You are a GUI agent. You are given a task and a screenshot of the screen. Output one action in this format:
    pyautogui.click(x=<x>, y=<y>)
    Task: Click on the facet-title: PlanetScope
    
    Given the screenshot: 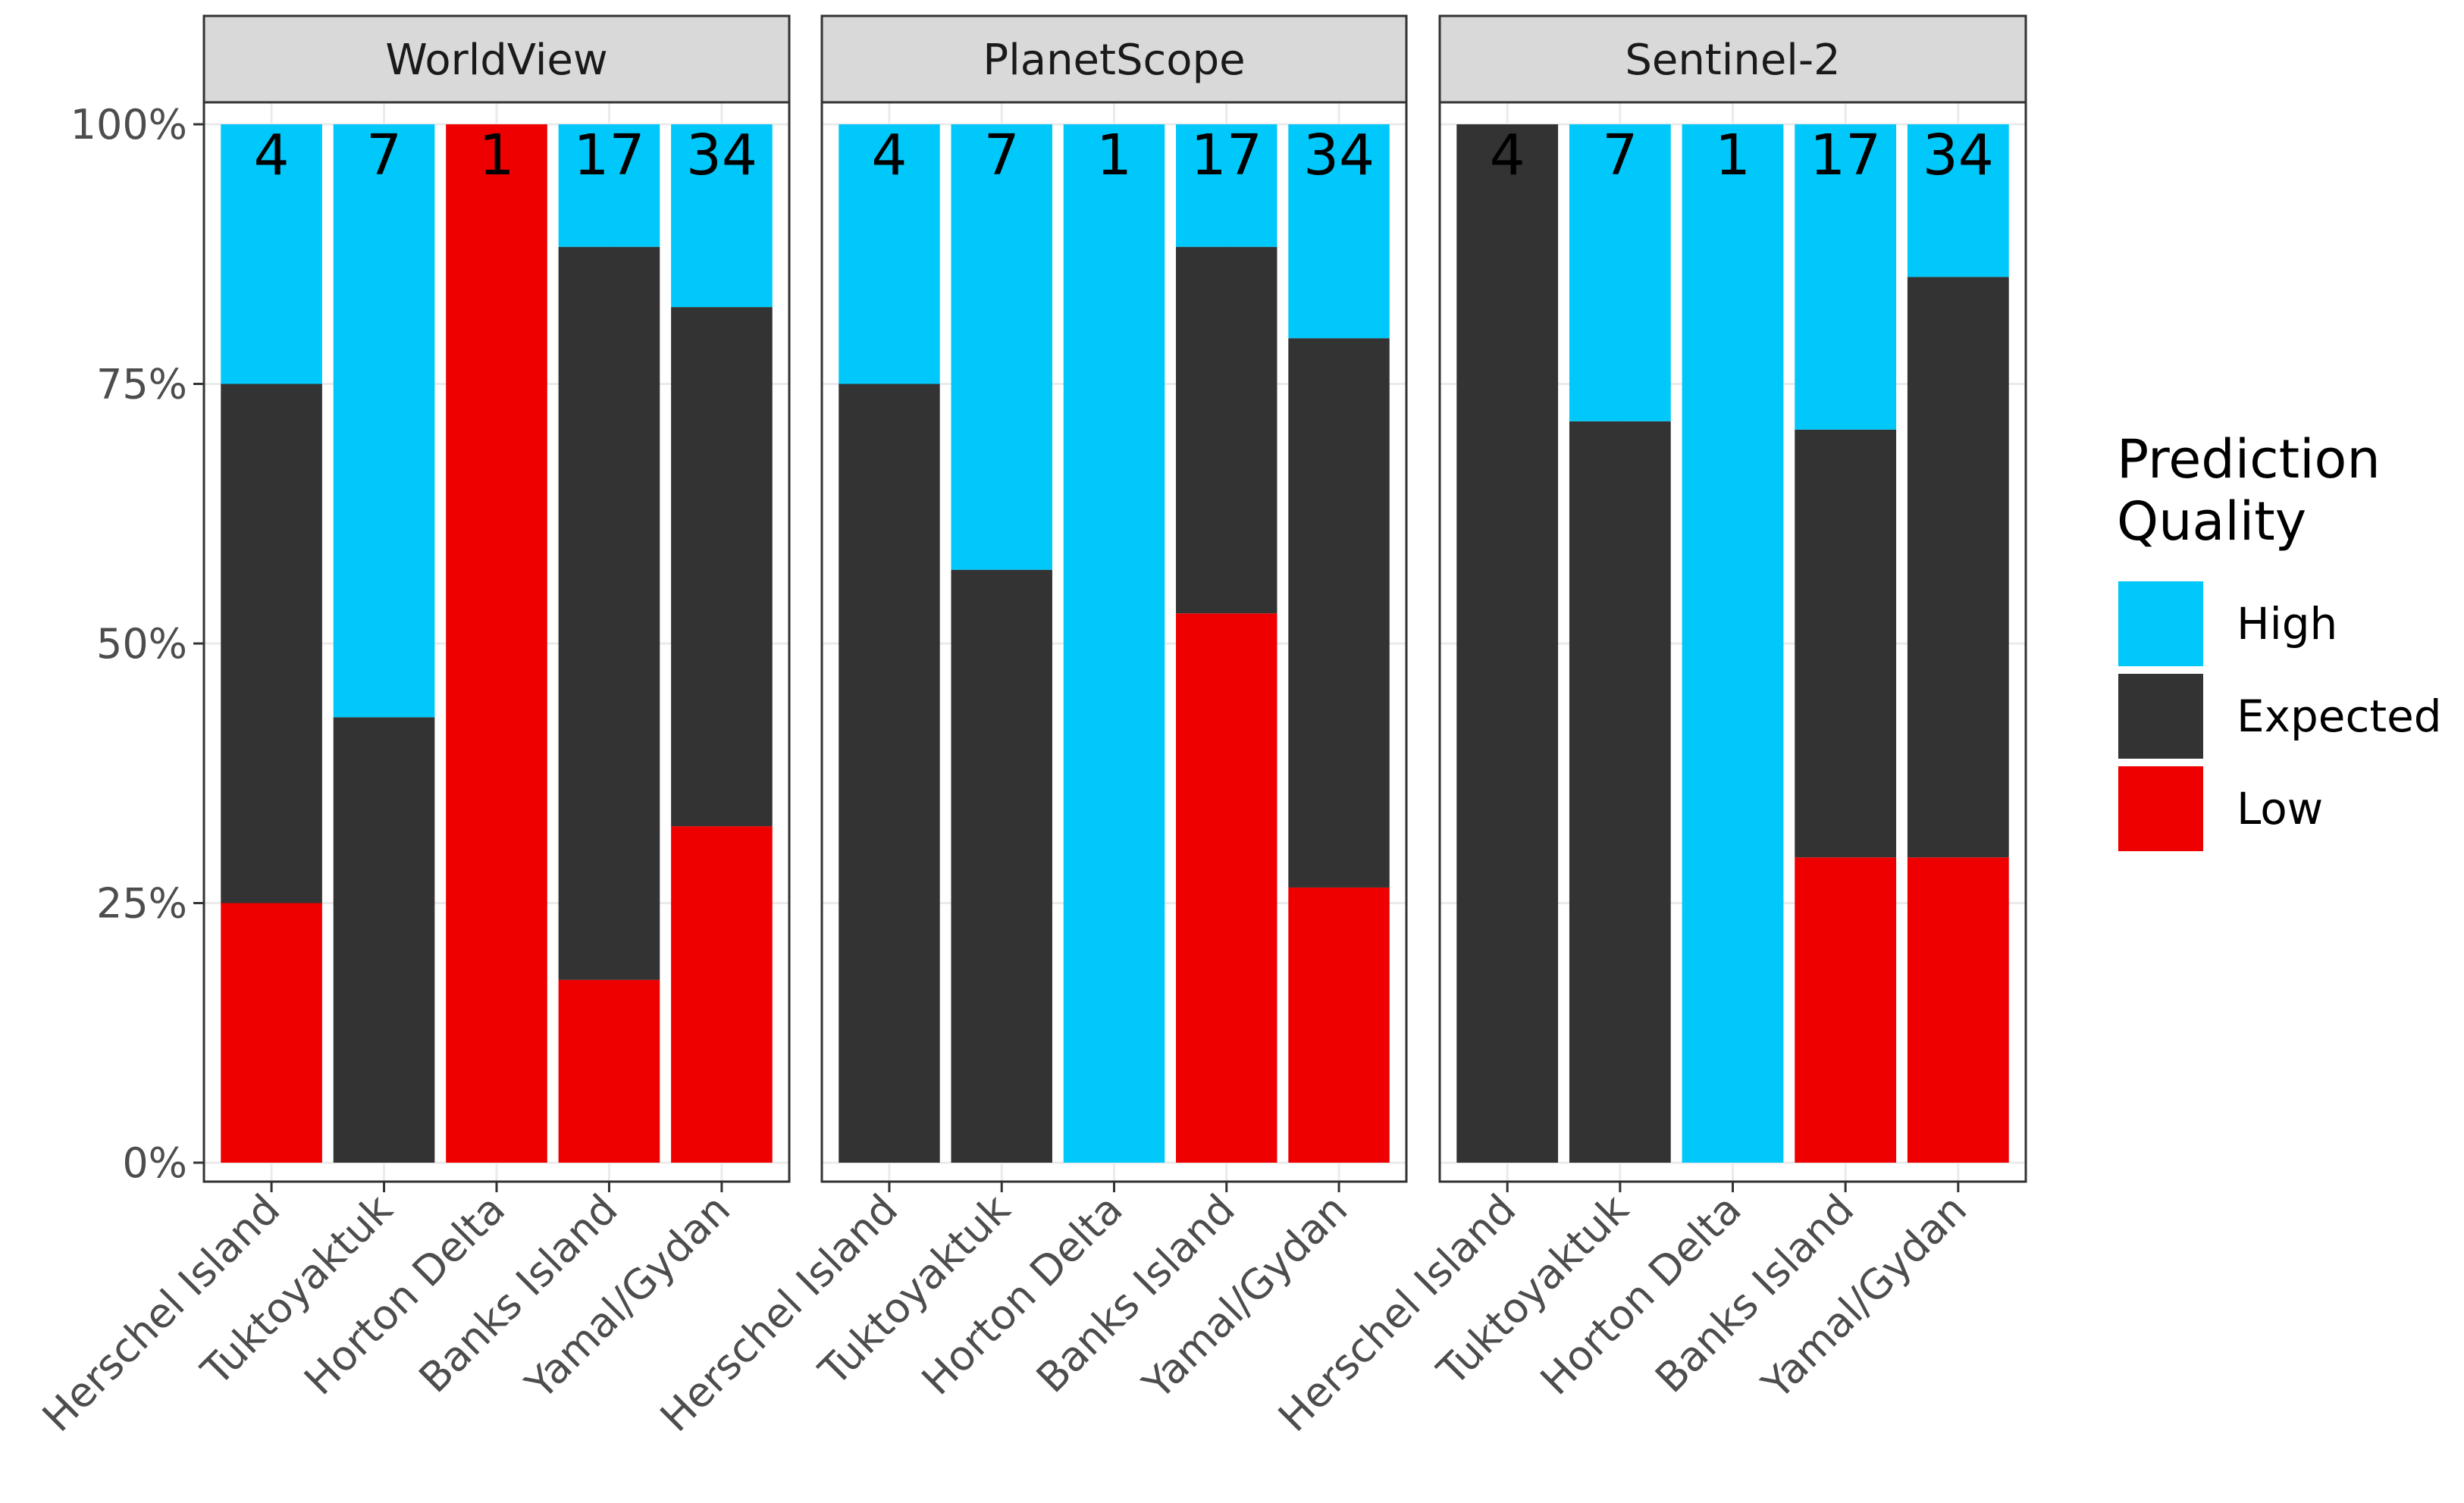 What is the action you would take?
    pyautogui.click(x=1114, y=60)
    